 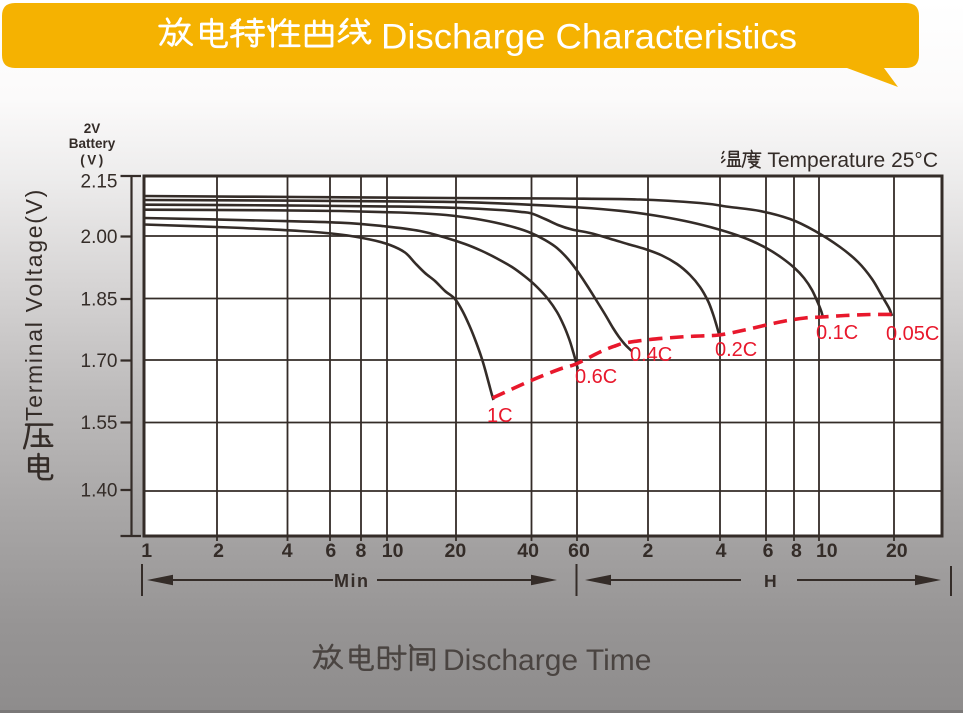 I want to click on svg-text: (V), so click(x=93, y=160).